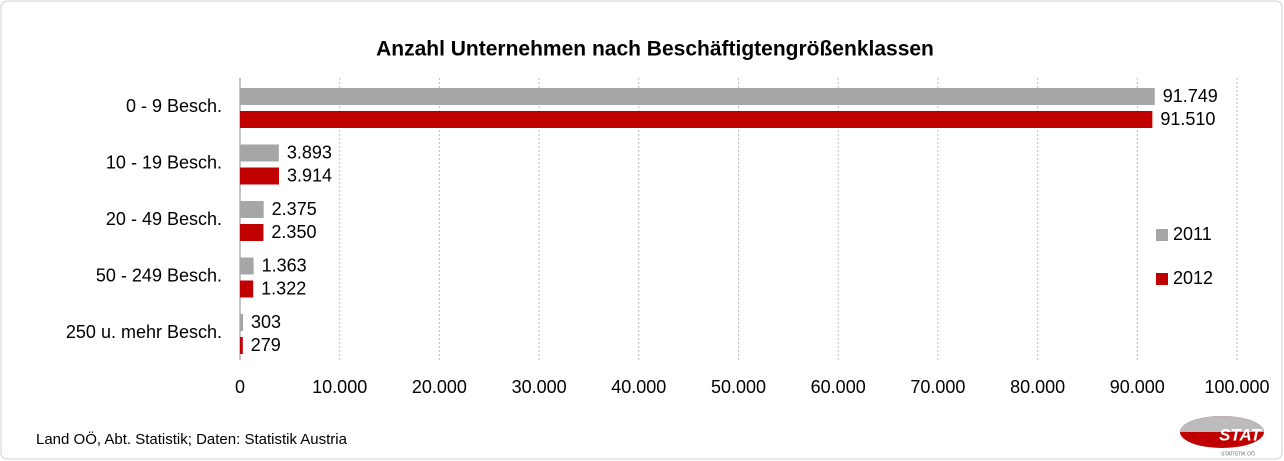  I want to click on x-tick-label: 80.000, so click(1037, 387).